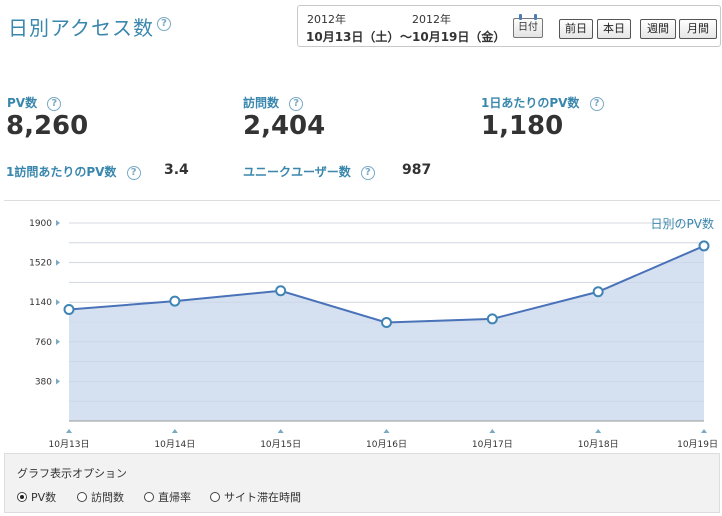 The height and width of the screenshot is (516, 722). Describe the element at coordinates (81, 28) in the screenshot. I see `page-title: 日別アクセス数` at that location.